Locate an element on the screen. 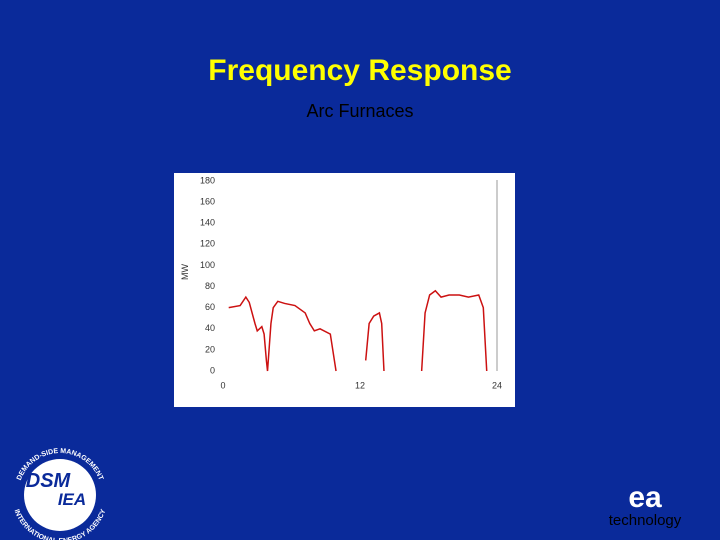 This screenshot has height=540, width=720. y-axis-label: MW is located at coordinates (185, 272).